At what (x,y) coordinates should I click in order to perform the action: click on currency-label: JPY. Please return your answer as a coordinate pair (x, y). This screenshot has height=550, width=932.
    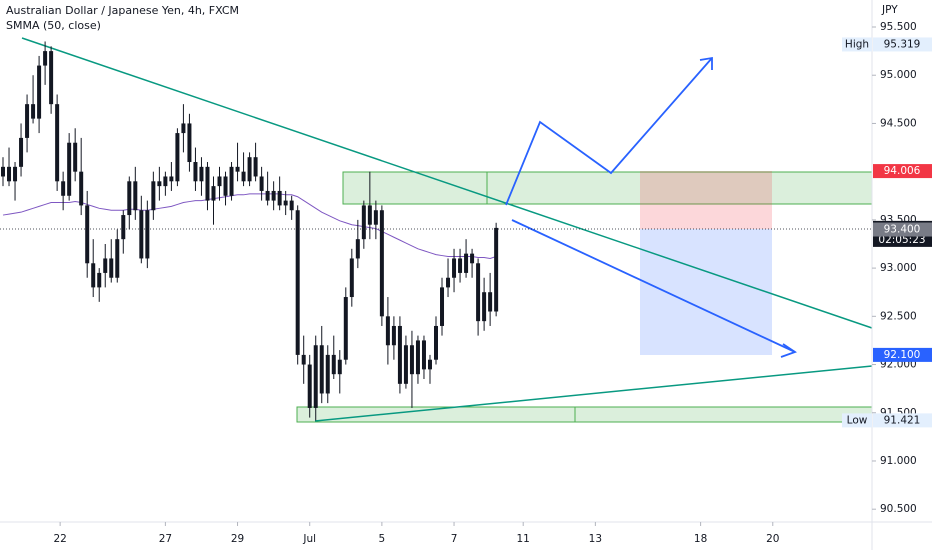
    Looking at the image, I should click on (889, 10).